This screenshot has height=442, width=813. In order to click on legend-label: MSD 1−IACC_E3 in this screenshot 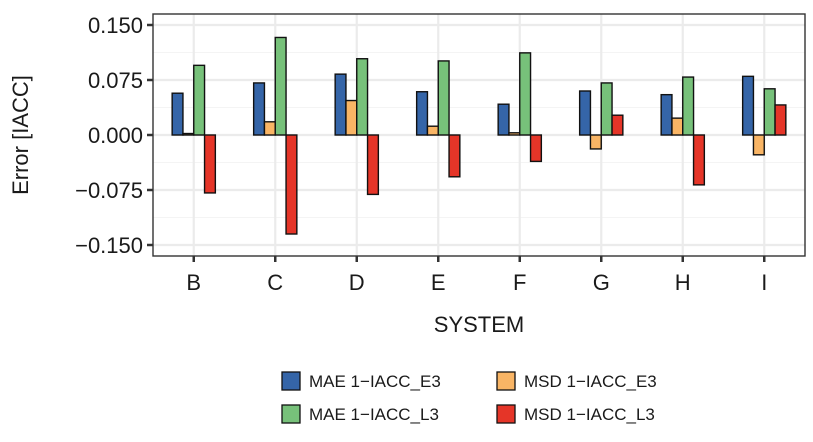, I will do `click(590, 381)`.